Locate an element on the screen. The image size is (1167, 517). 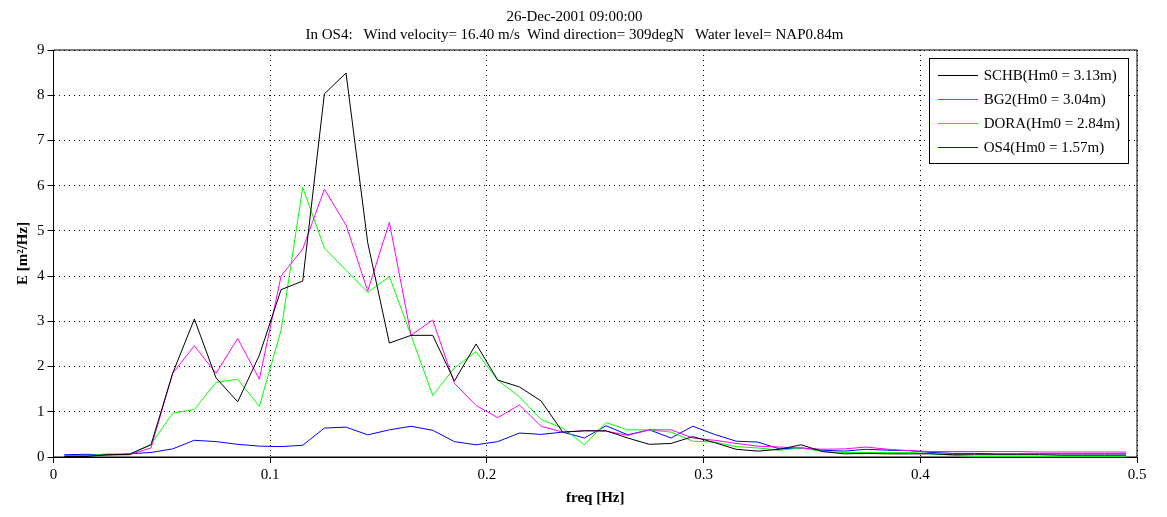
legend-label: DORA(Hm0 = 2.84m) is located at coordinates (1051, 123).